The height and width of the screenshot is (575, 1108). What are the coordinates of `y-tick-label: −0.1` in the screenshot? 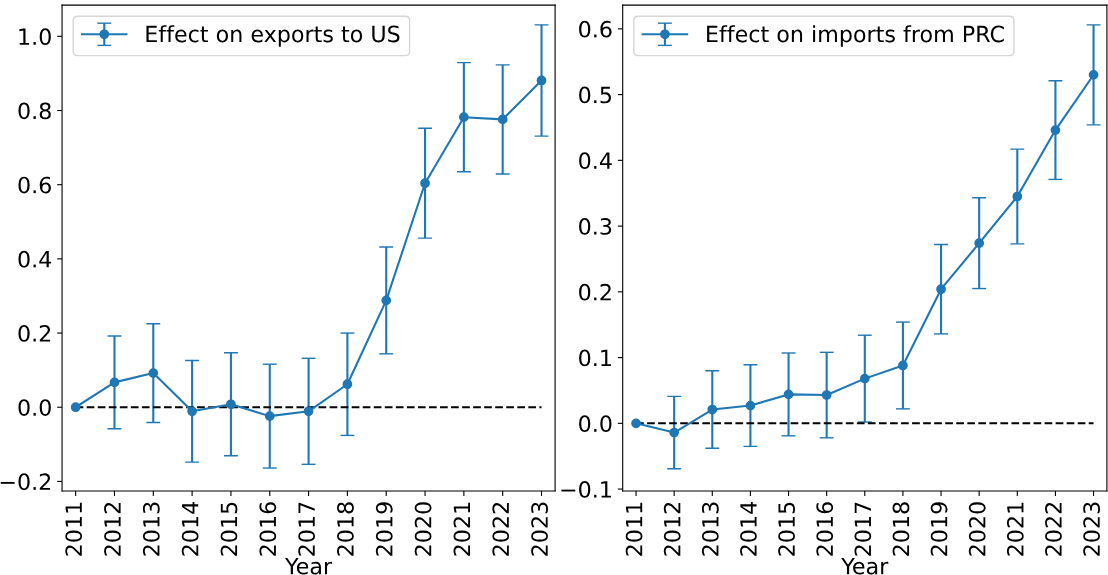 It's located at (586, 489).